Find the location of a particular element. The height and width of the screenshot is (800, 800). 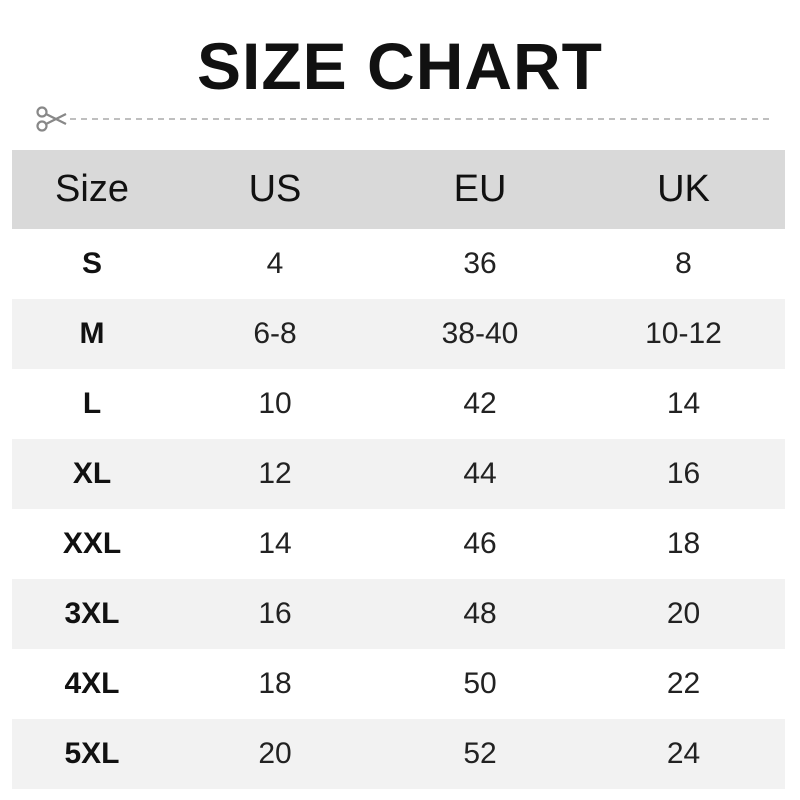

scissors-icon is located at coordinates (51, 119).